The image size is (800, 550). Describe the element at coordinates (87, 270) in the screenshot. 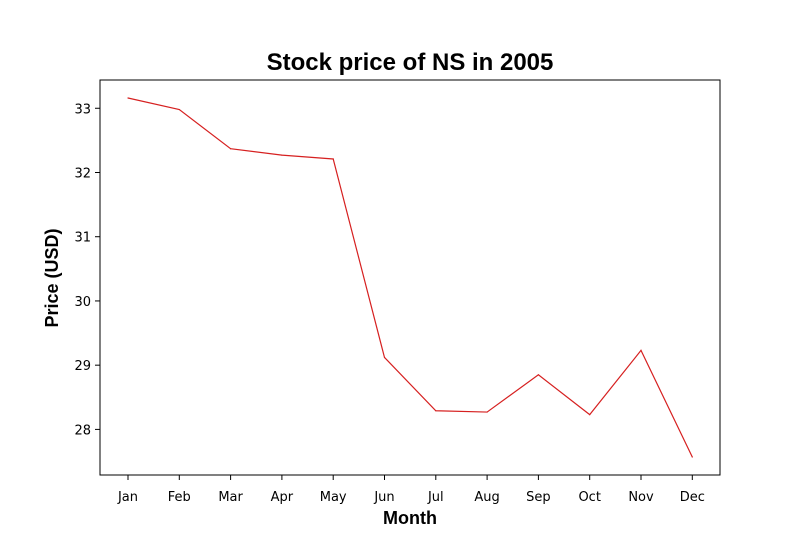

I see `y-axis: 28 29 30 31 32 33` at that location.